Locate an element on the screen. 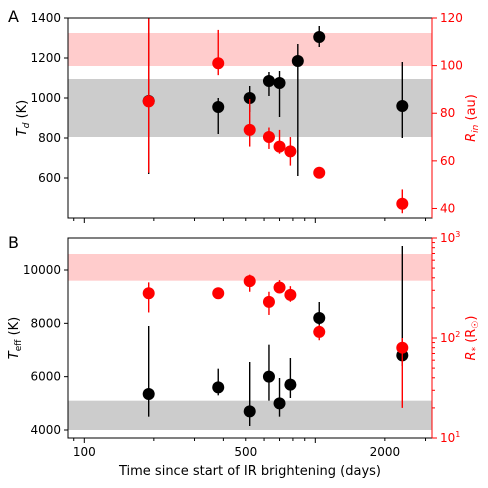  x-tick-label: 500 is located at coordinates (245, 452).